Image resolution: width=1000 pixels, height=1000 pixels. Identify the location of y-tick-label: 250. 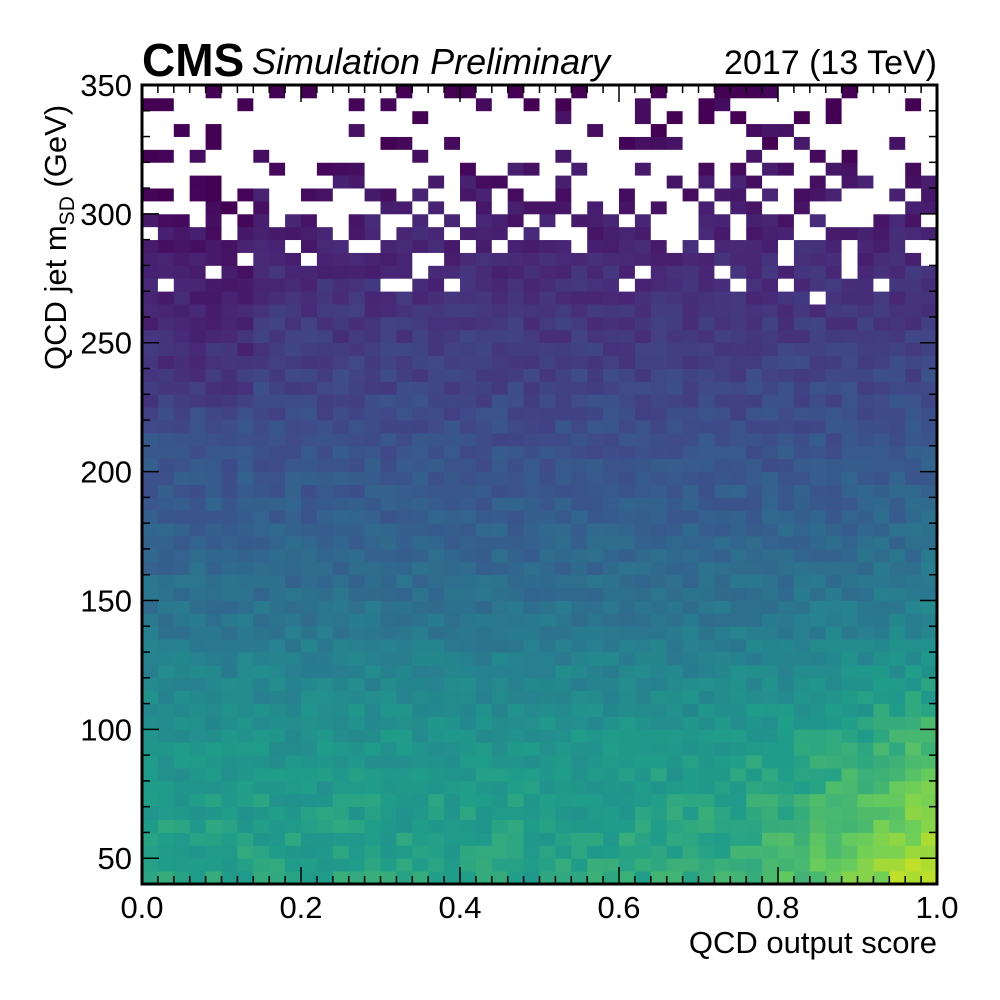
(106, 343).